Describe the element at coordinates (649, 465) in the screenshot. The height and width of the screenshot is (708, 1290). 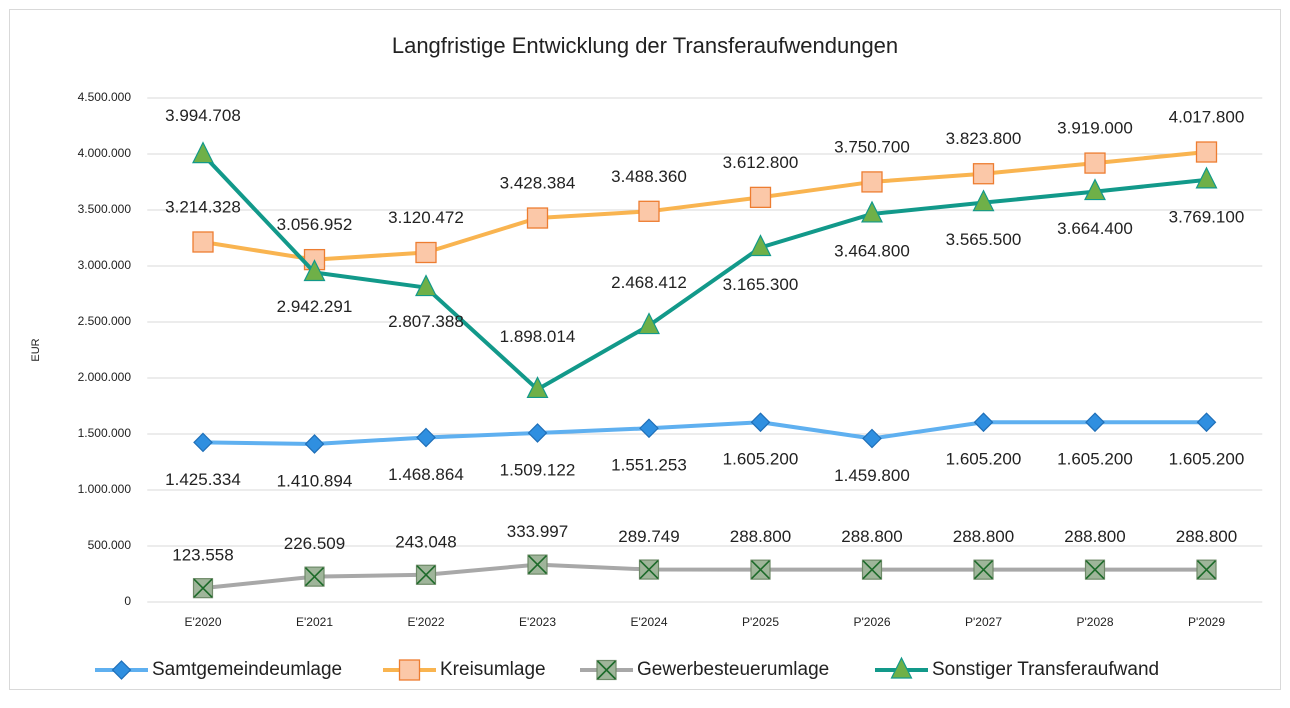
I see `data-label: 1.551.253` at that location.